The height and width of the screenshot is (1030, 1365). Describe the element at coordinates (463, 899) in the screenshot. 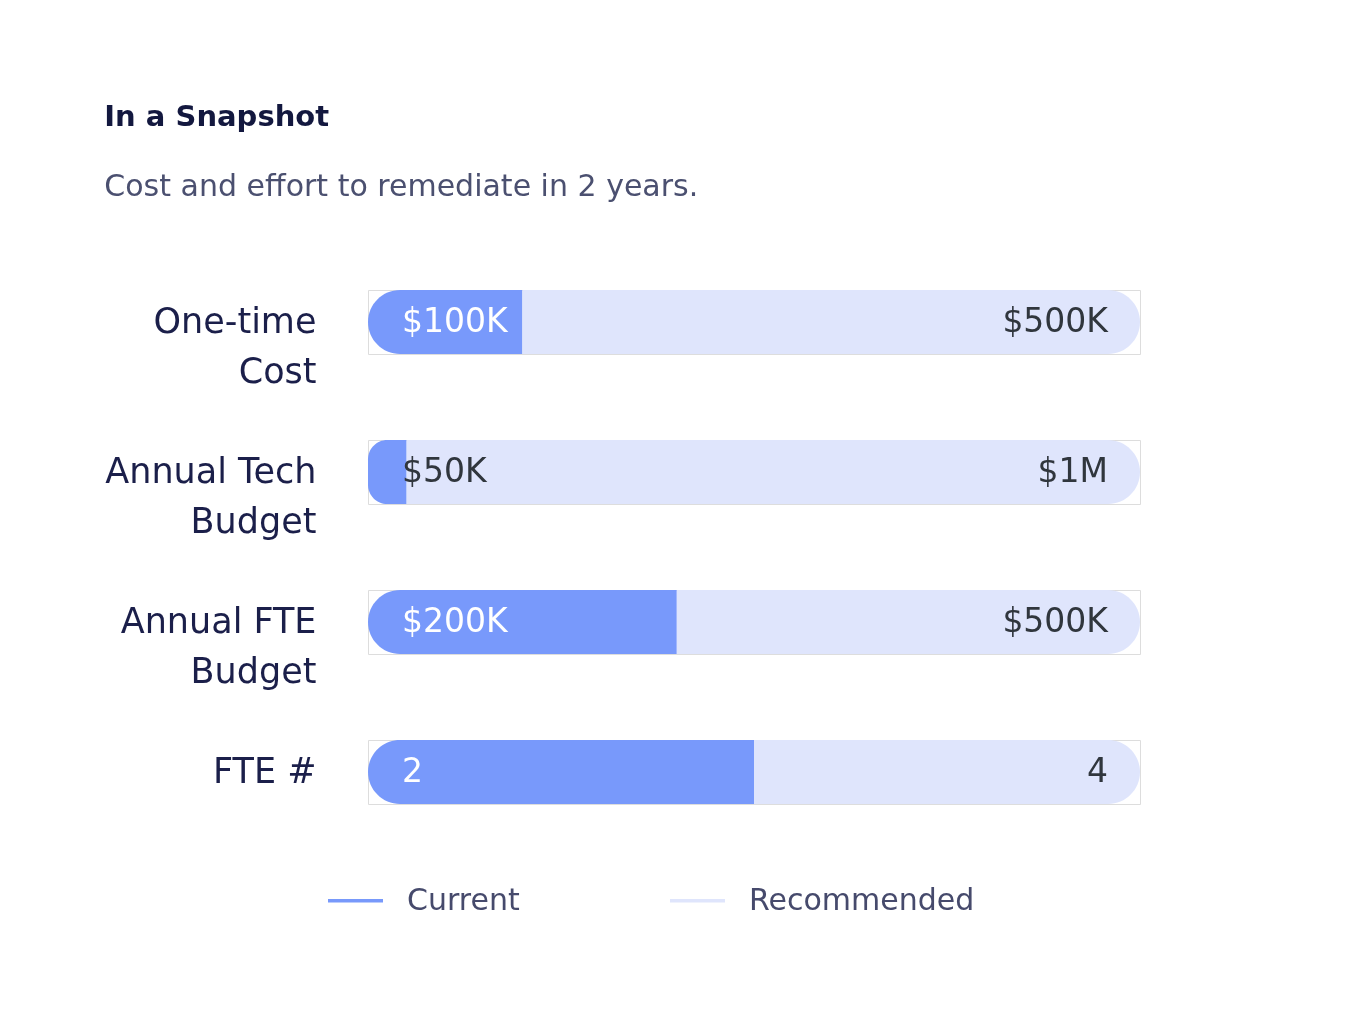

I see `legend-label: Current` at that location.